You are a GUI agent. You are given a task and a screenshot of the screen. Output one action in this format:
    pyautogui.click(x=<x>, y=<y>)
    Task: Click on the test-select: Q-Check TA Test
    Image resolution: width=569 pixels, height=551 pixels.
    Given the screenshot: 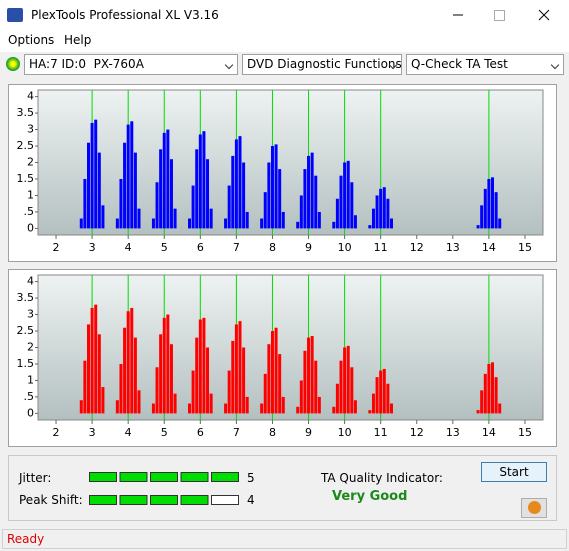 What is the action you would take?
    pyautogui.click(x=485, y=64)
    